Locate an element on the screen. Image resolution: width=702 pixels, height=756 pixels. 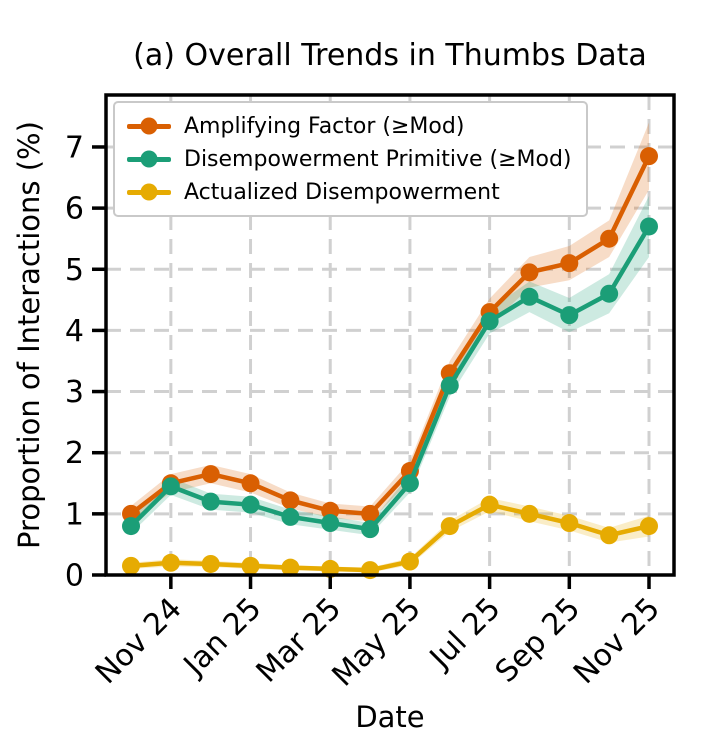
legend-item-amplifying-factor: Amplifying Factor (≥Mod) is located at coordinates (349, 126).